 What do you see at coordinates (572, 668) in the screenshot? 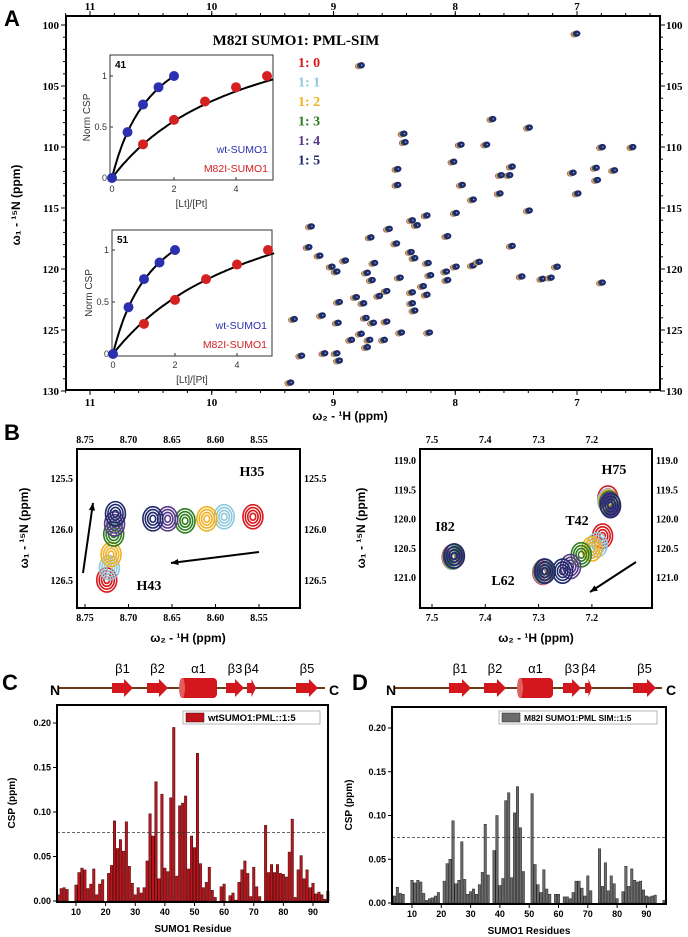
I see `ss-element-label: β3` at bounding box center [572, 668].